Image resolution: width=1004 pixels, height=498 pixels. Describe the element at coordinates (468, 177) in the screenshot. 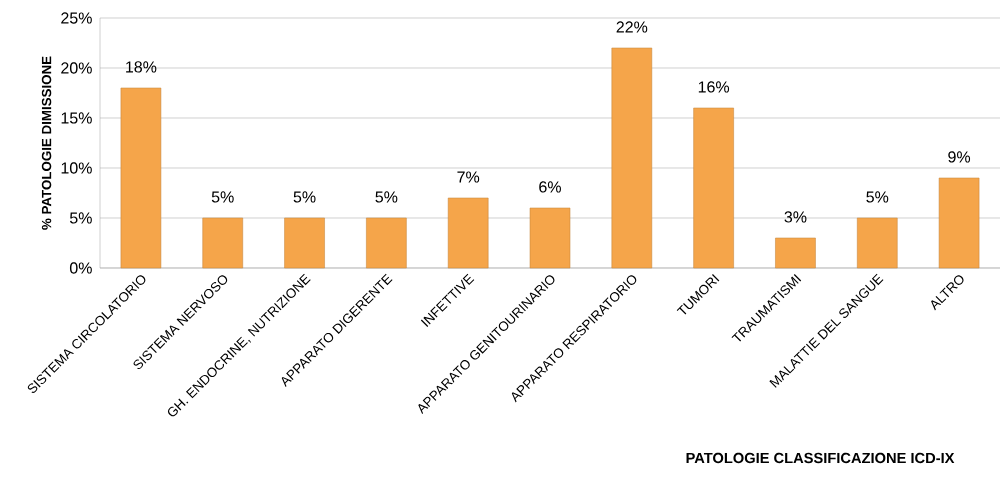

I see `data-label: 7%` at that location.